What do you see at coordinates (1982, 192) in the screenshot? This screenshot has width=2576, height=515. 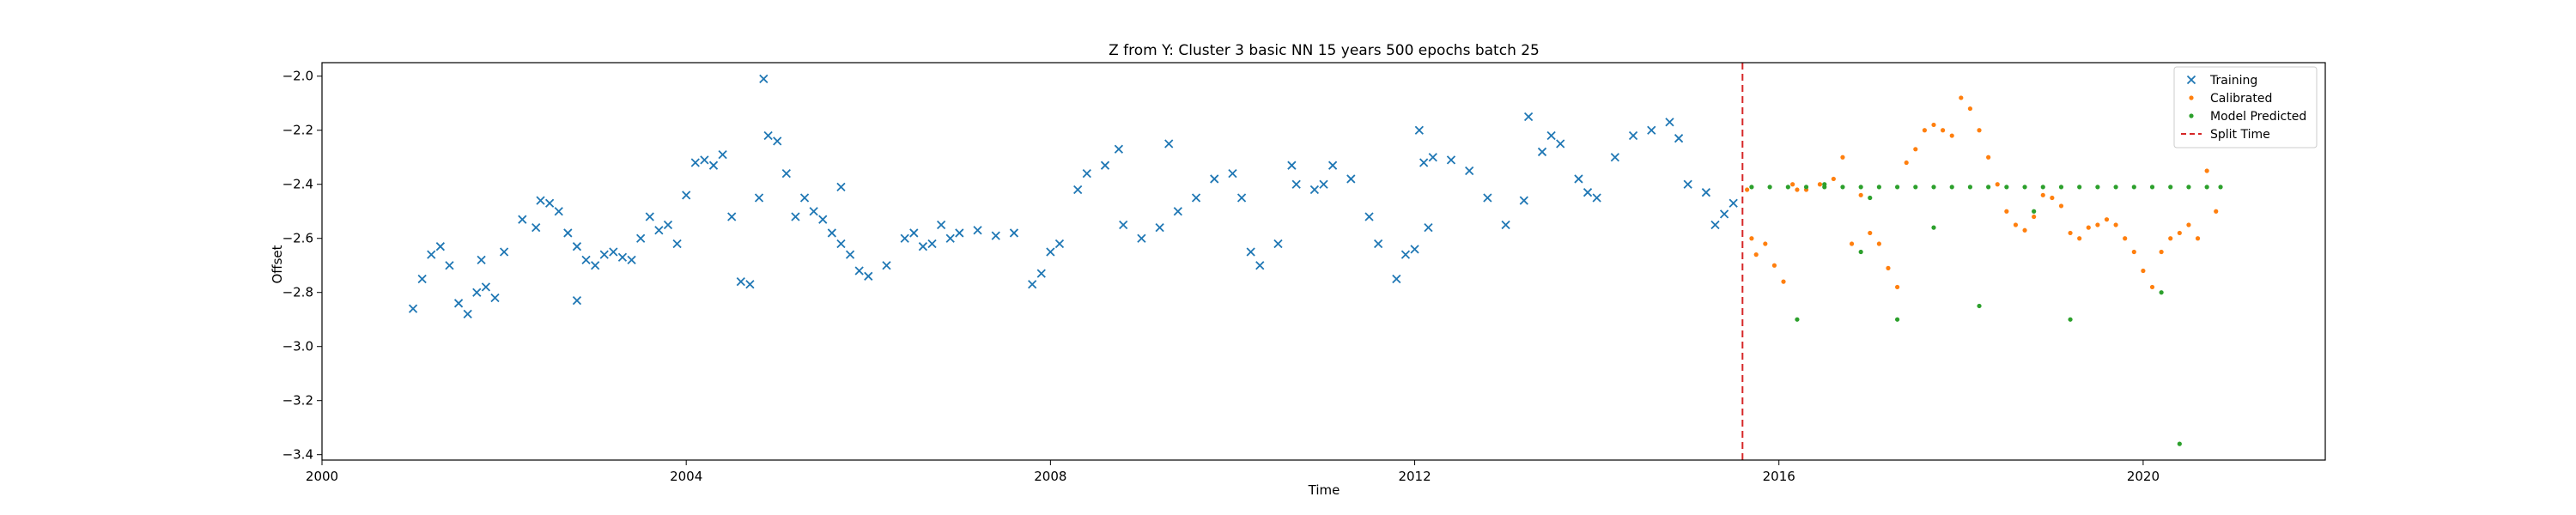 I see `series-calibrated` at bounding box center [1982, 192].